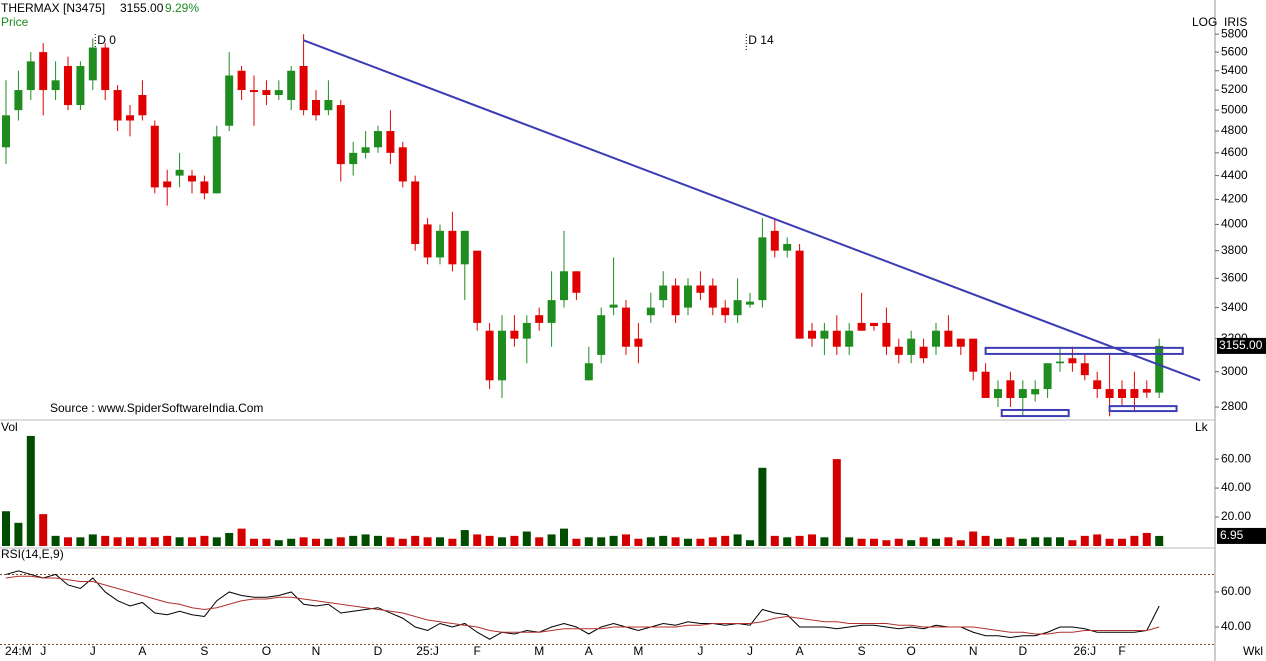  I want to click on last-volume-label: 6.95, so click(1232, 535).